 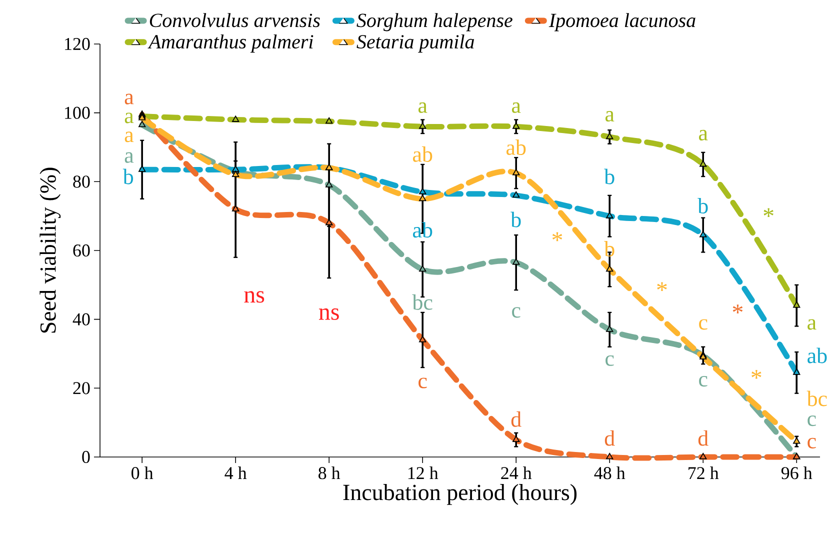 What do you see at coordinates (703, 473) in the screenshot?
I see `x-tick-label: 72 h` at bounding box center [703, 473].